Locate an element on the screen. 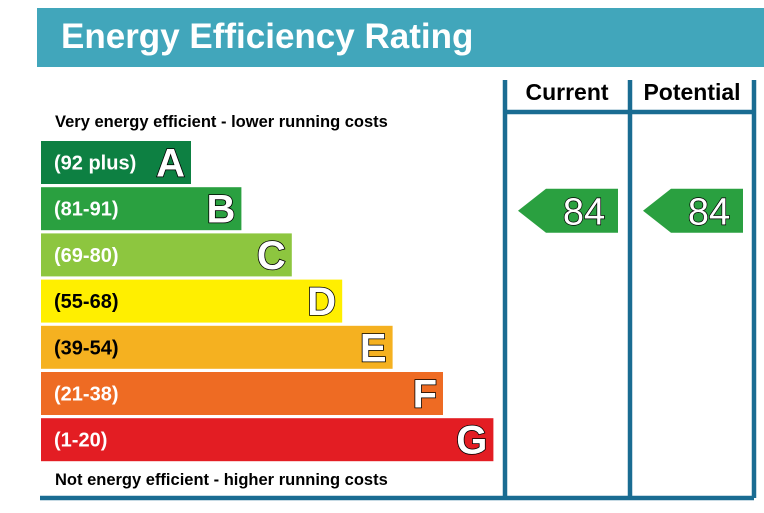 The width and height of the screenshot is (764, 513). band-g-bar is located at coordinates (267, 440).